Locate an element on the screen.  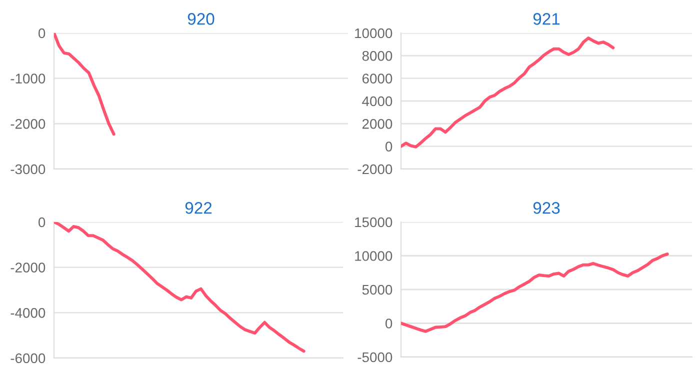
y-tick-label: 4000 is located at coordinates (377, 101).